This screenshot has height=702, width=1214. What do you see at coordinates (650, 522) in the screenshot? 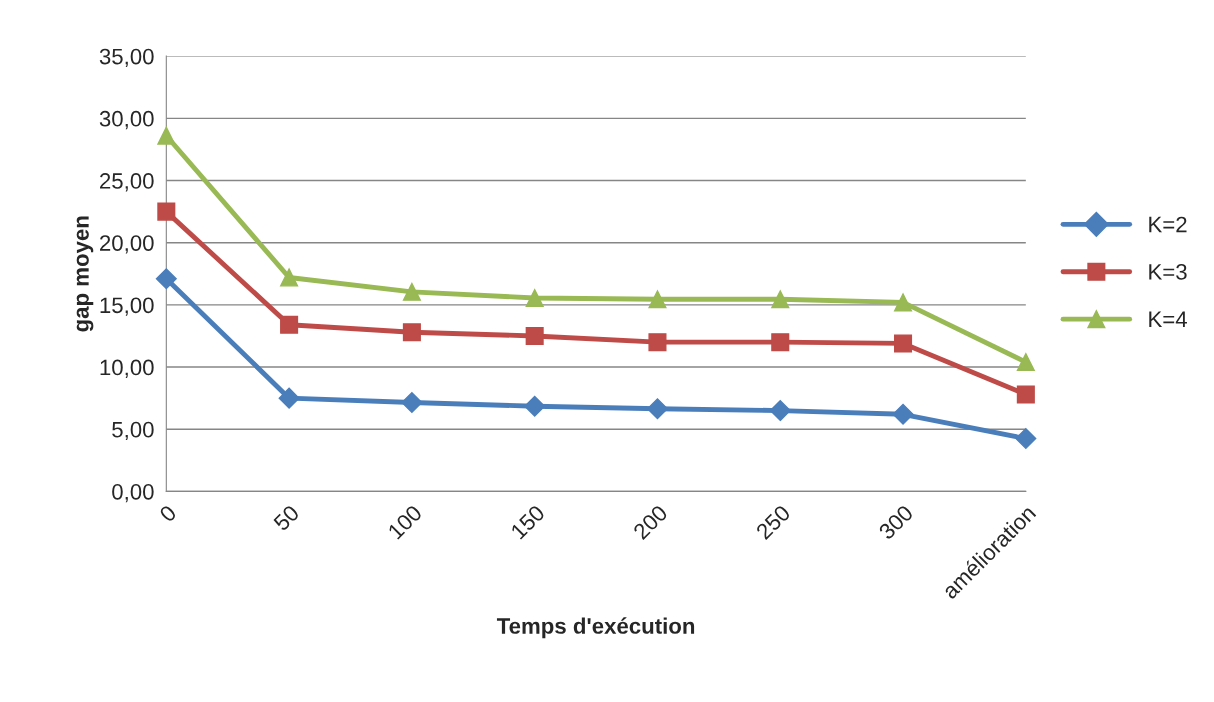
I see `x-tick-label: 200` at bounding box center [650, 522].